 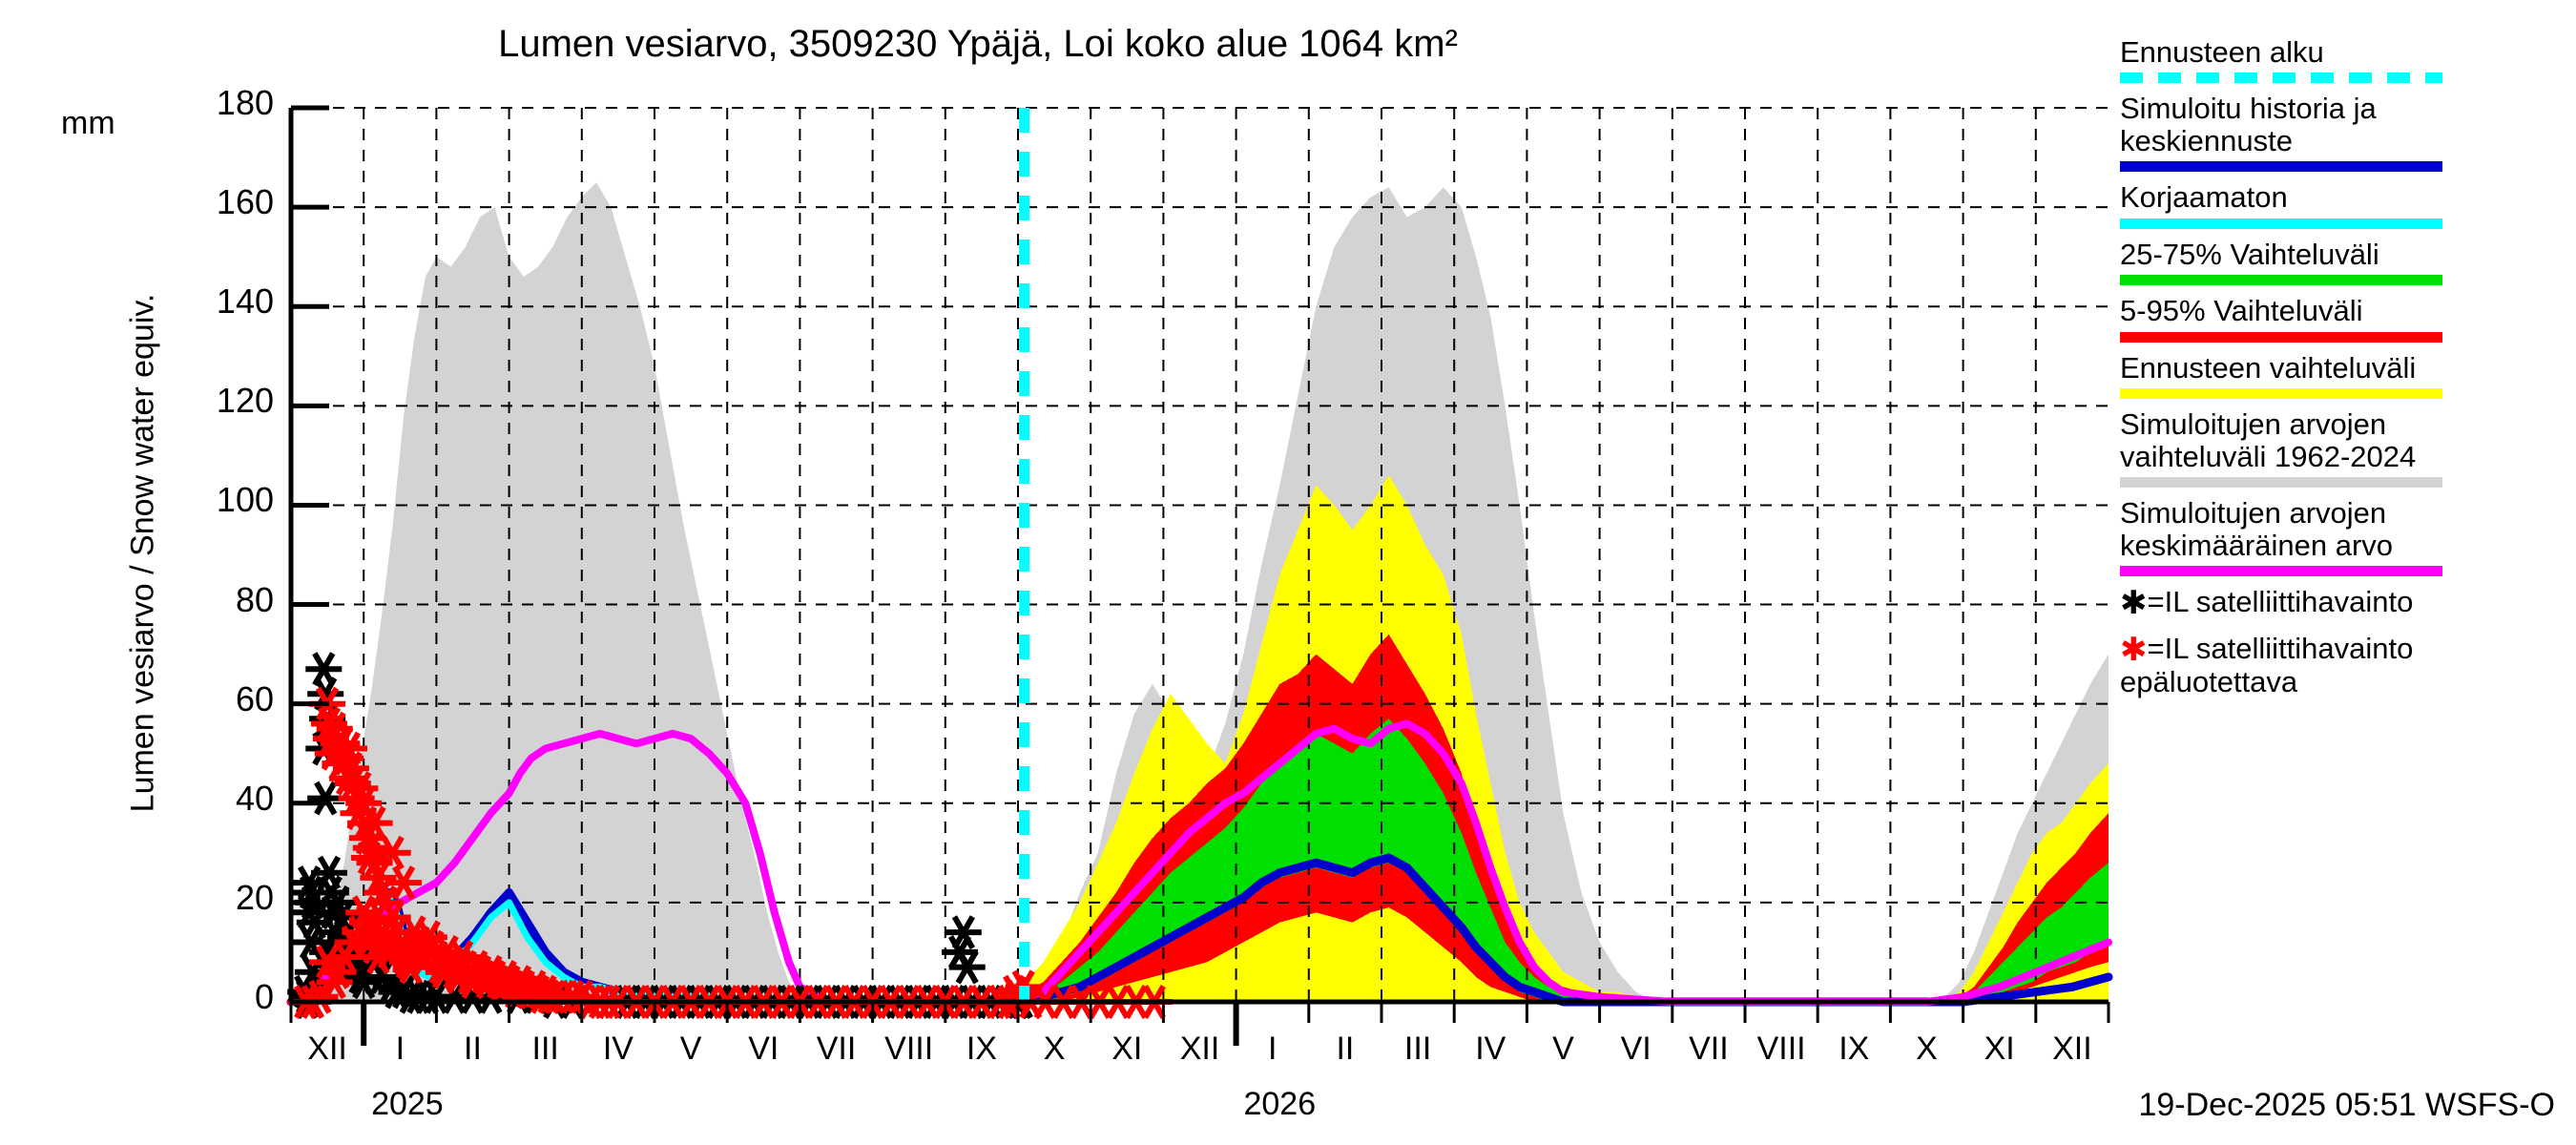 I want to click on legend-item-range-25-75: 25-75% Vaihteluväli, so click(x=2348, y=261).